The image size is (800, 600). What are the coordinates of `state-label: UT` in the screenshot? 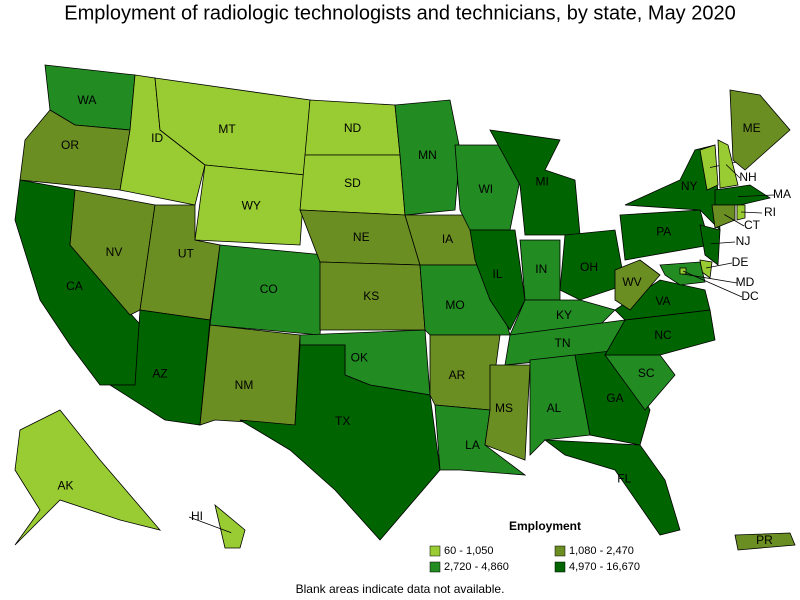 It's located at (186, 253).